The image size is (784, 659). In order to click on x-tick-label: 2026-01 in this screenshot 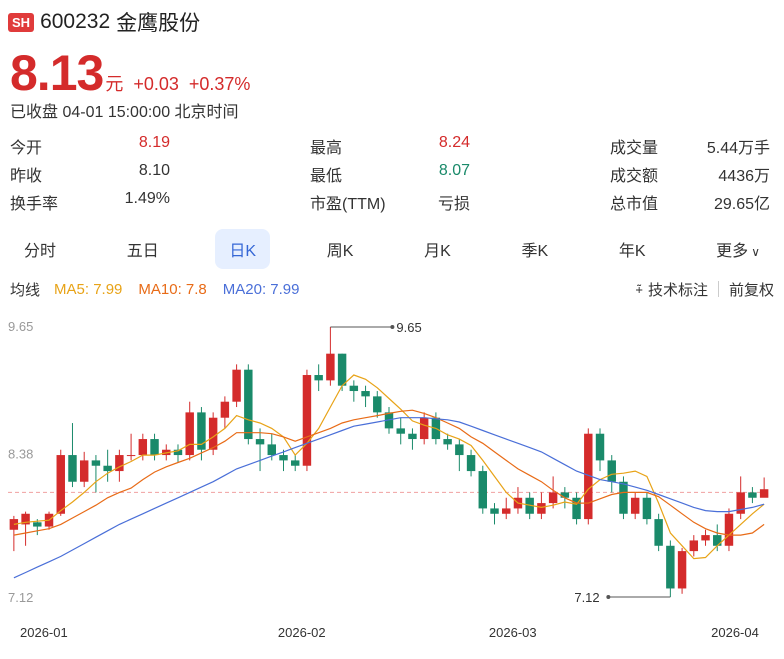, I will do `click(44, 632)`.